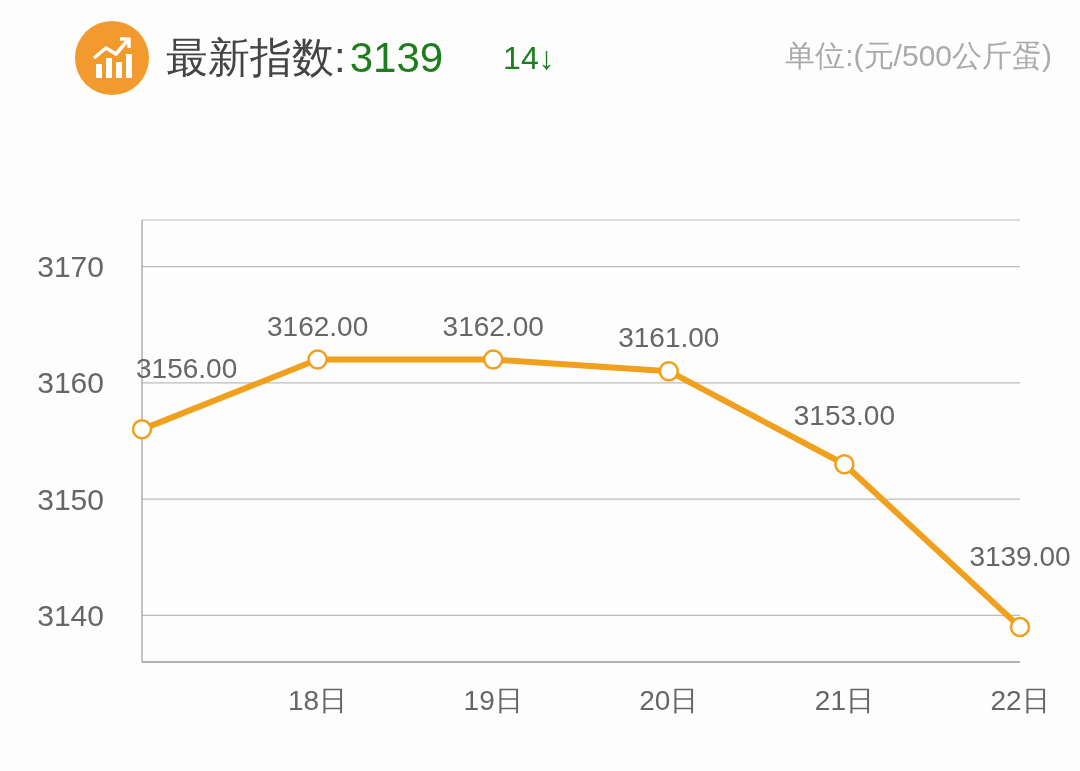 The height and width of the screenshot is (771, 1080). Describe the element at coordinates (493, 700) in the screenshot. I see `x-tick-label: 19日` at that location.